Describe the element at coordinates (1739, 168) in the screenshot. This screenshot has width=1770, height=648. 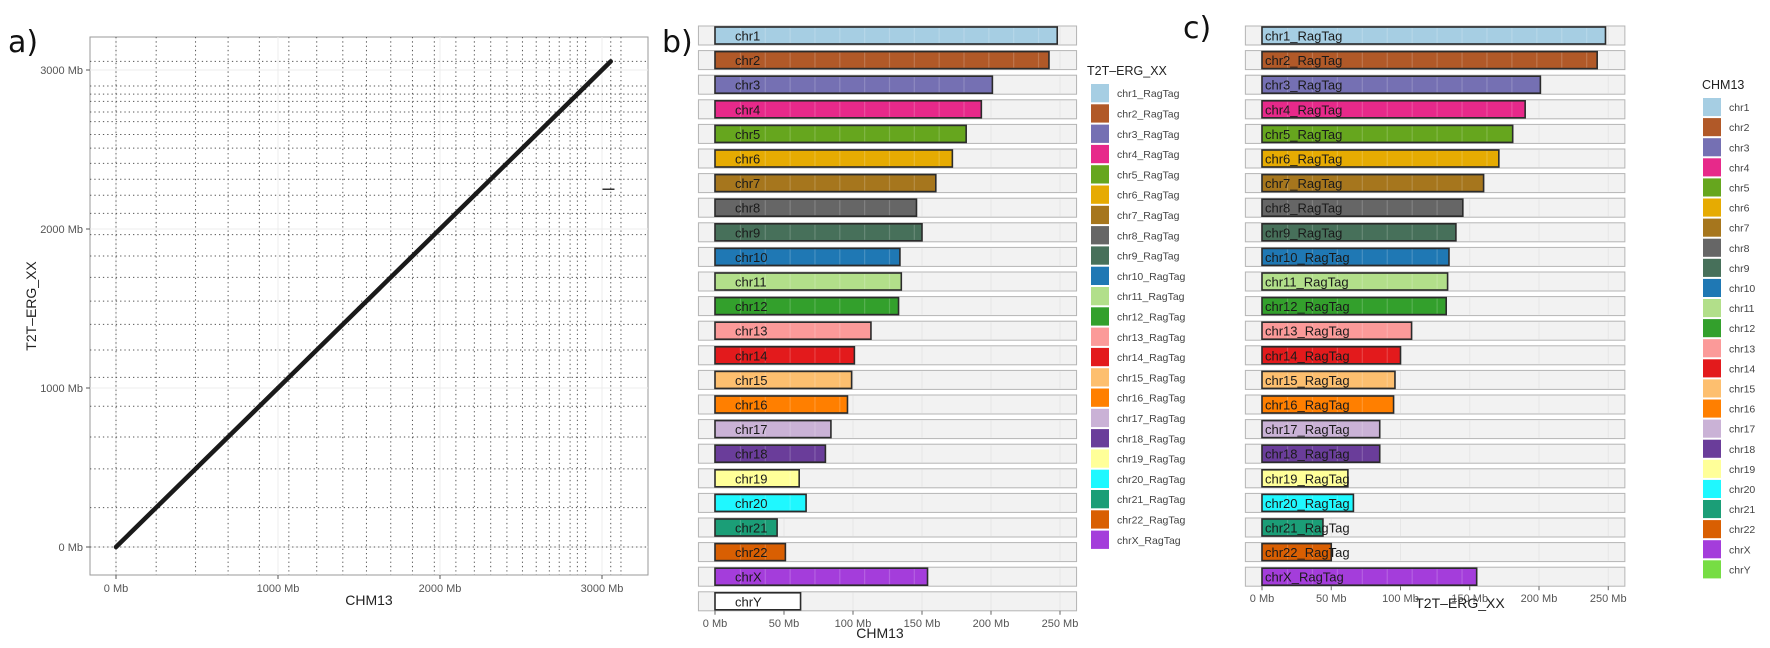
I see `legend-label: chr4` at that location.